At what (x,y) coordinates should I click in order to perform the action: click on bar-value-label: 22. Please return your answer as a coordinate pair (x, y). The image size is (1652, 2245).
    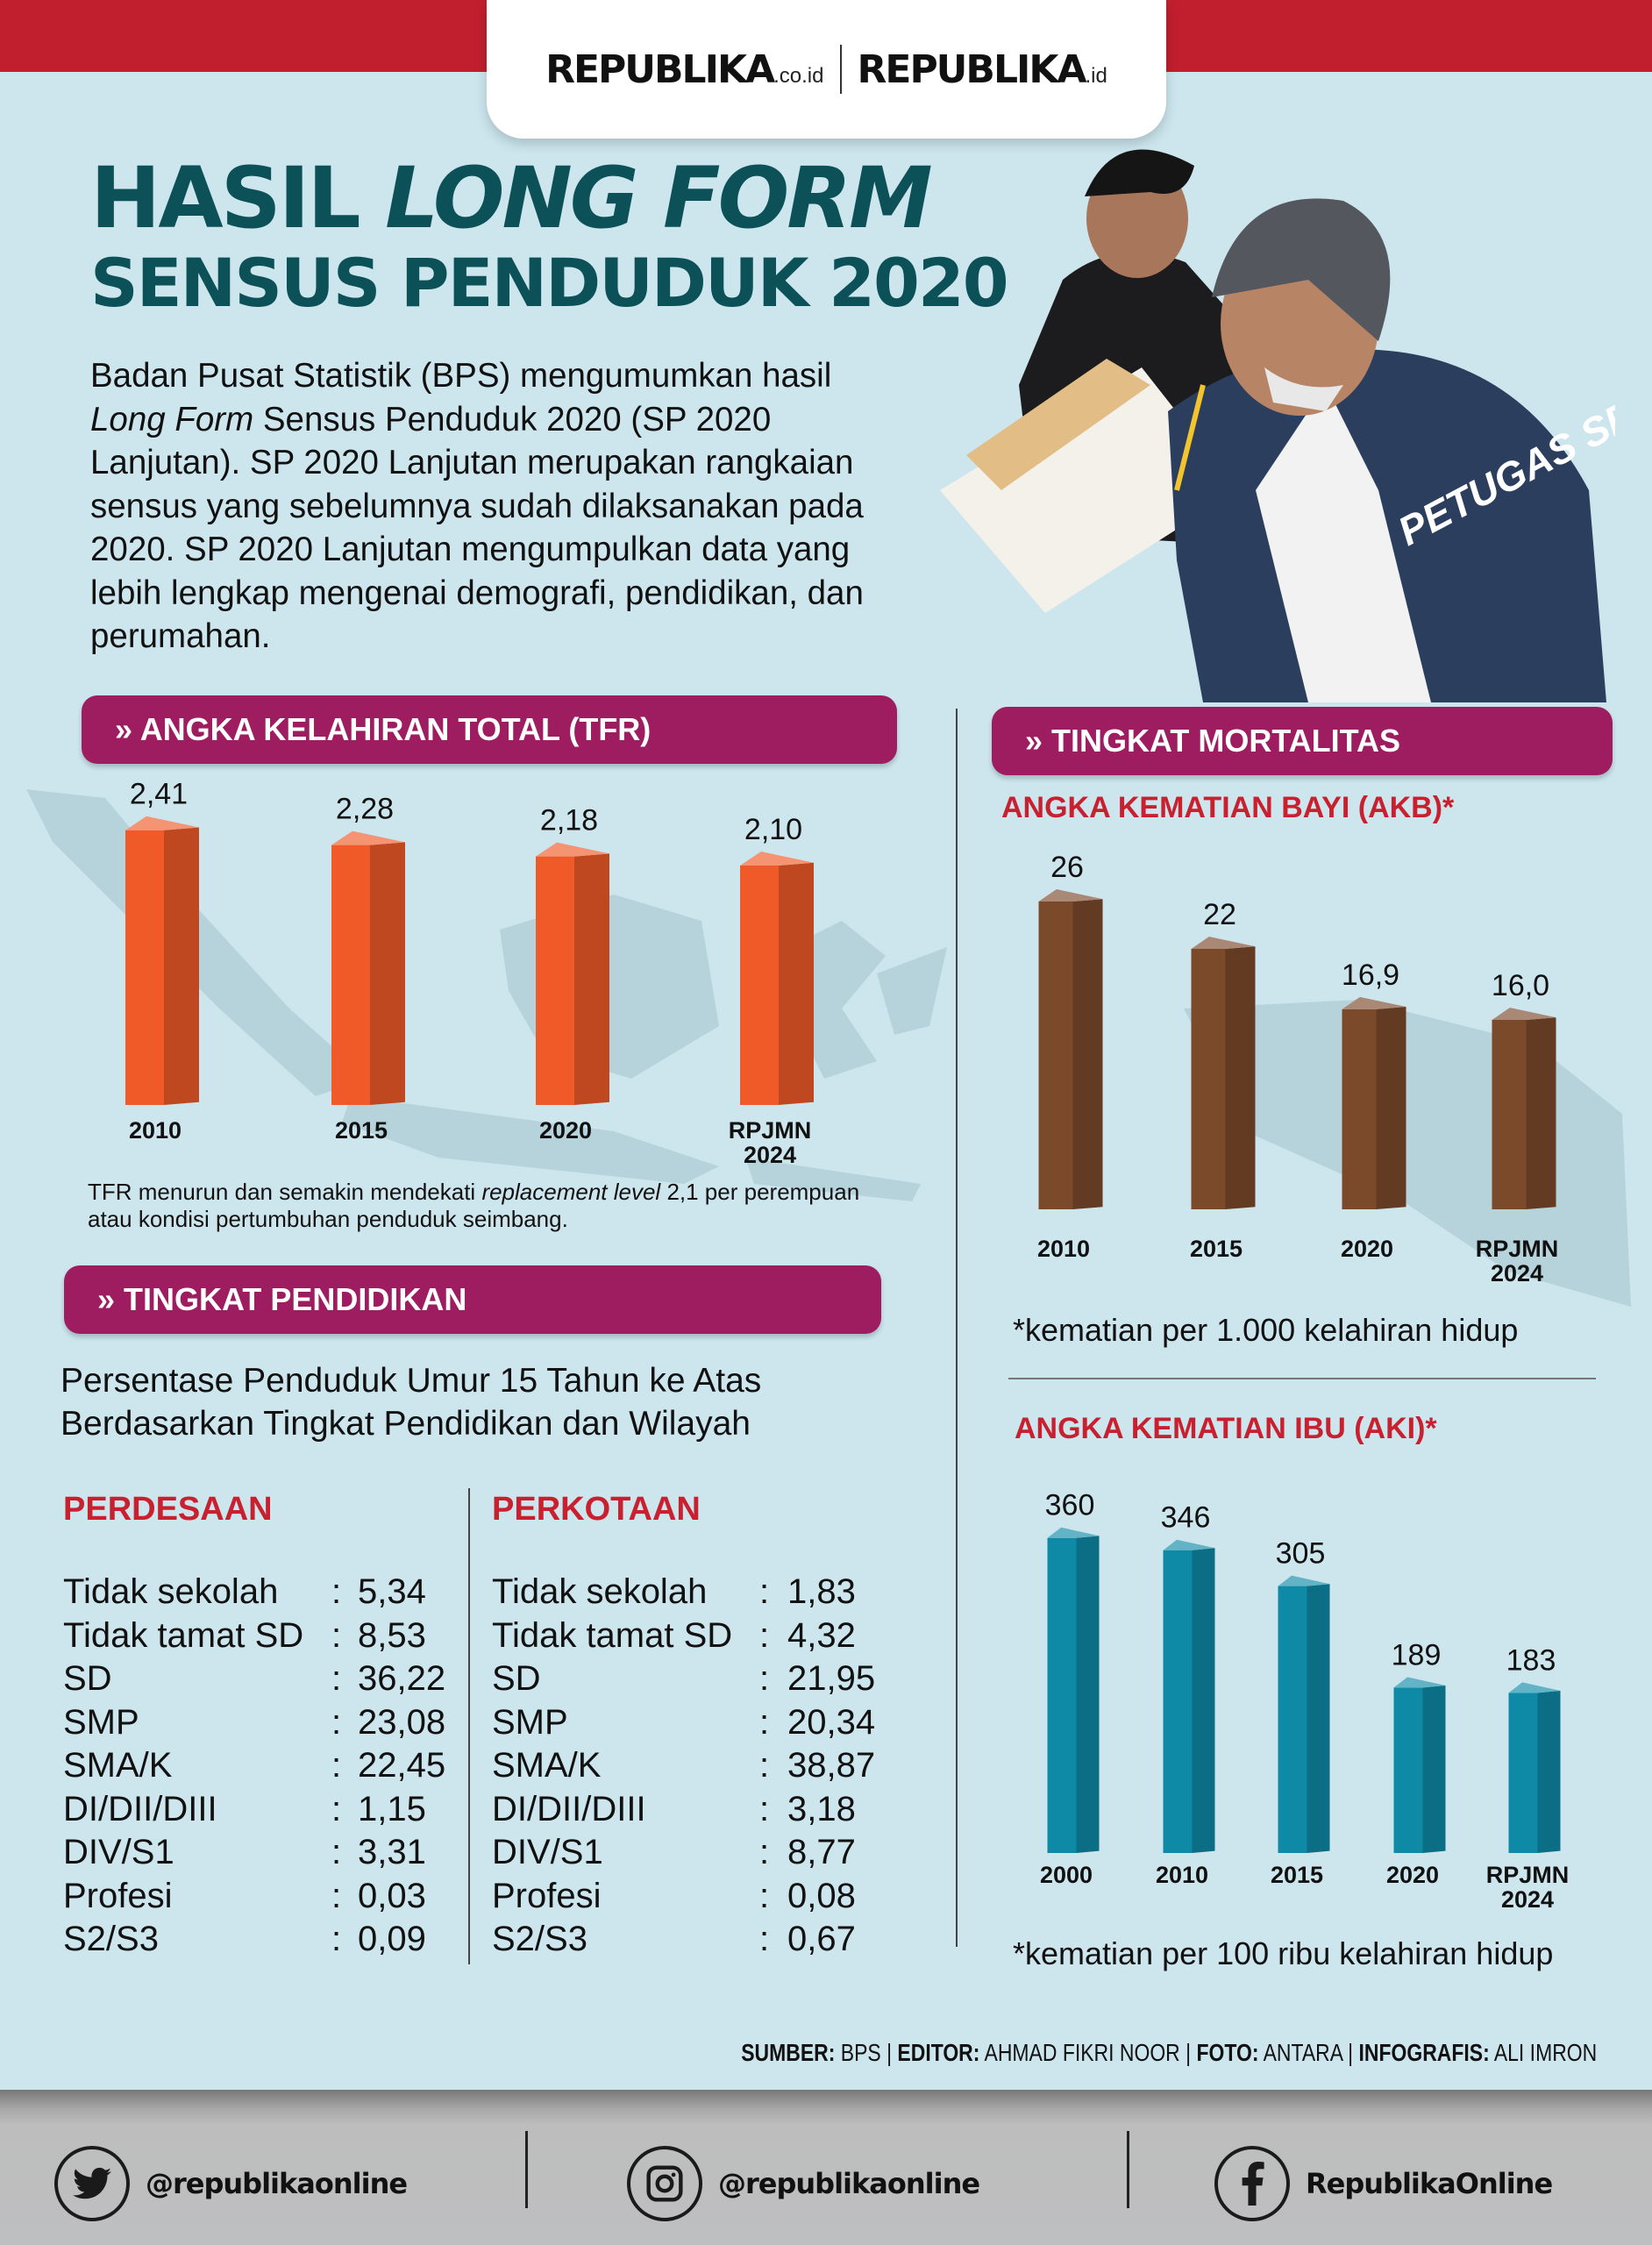
    Looking at the image, I should click on (1219, 914).